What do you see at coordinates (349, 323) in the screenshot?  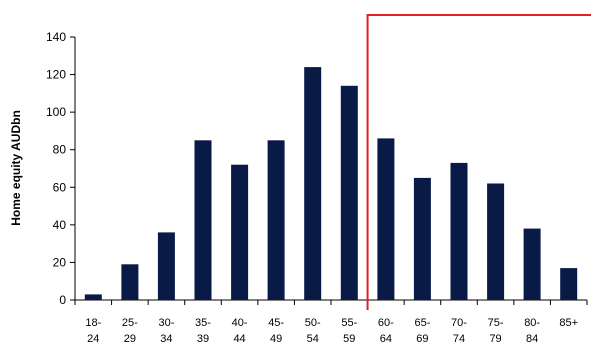 I see `x-tick-label: 55-` at bounding box center [349, 323].